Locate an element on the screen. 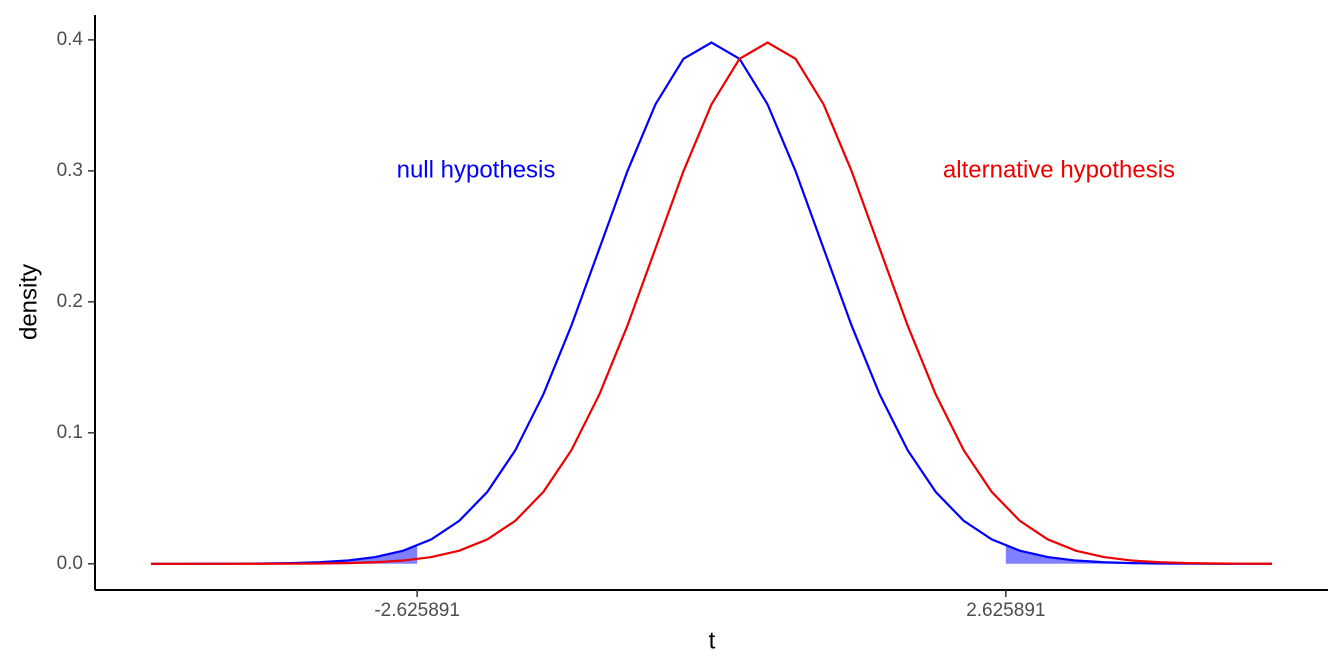  y-tick-label: 0.3 is located at coordinates (70, 170).